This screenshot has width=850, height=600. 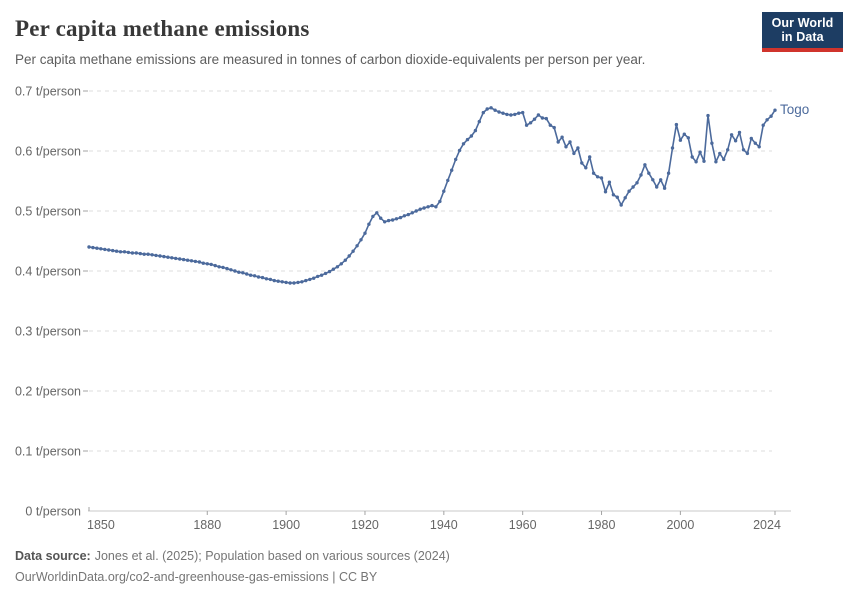 I want to click on x-tick-label: 2024, so click(x=767, y=525).